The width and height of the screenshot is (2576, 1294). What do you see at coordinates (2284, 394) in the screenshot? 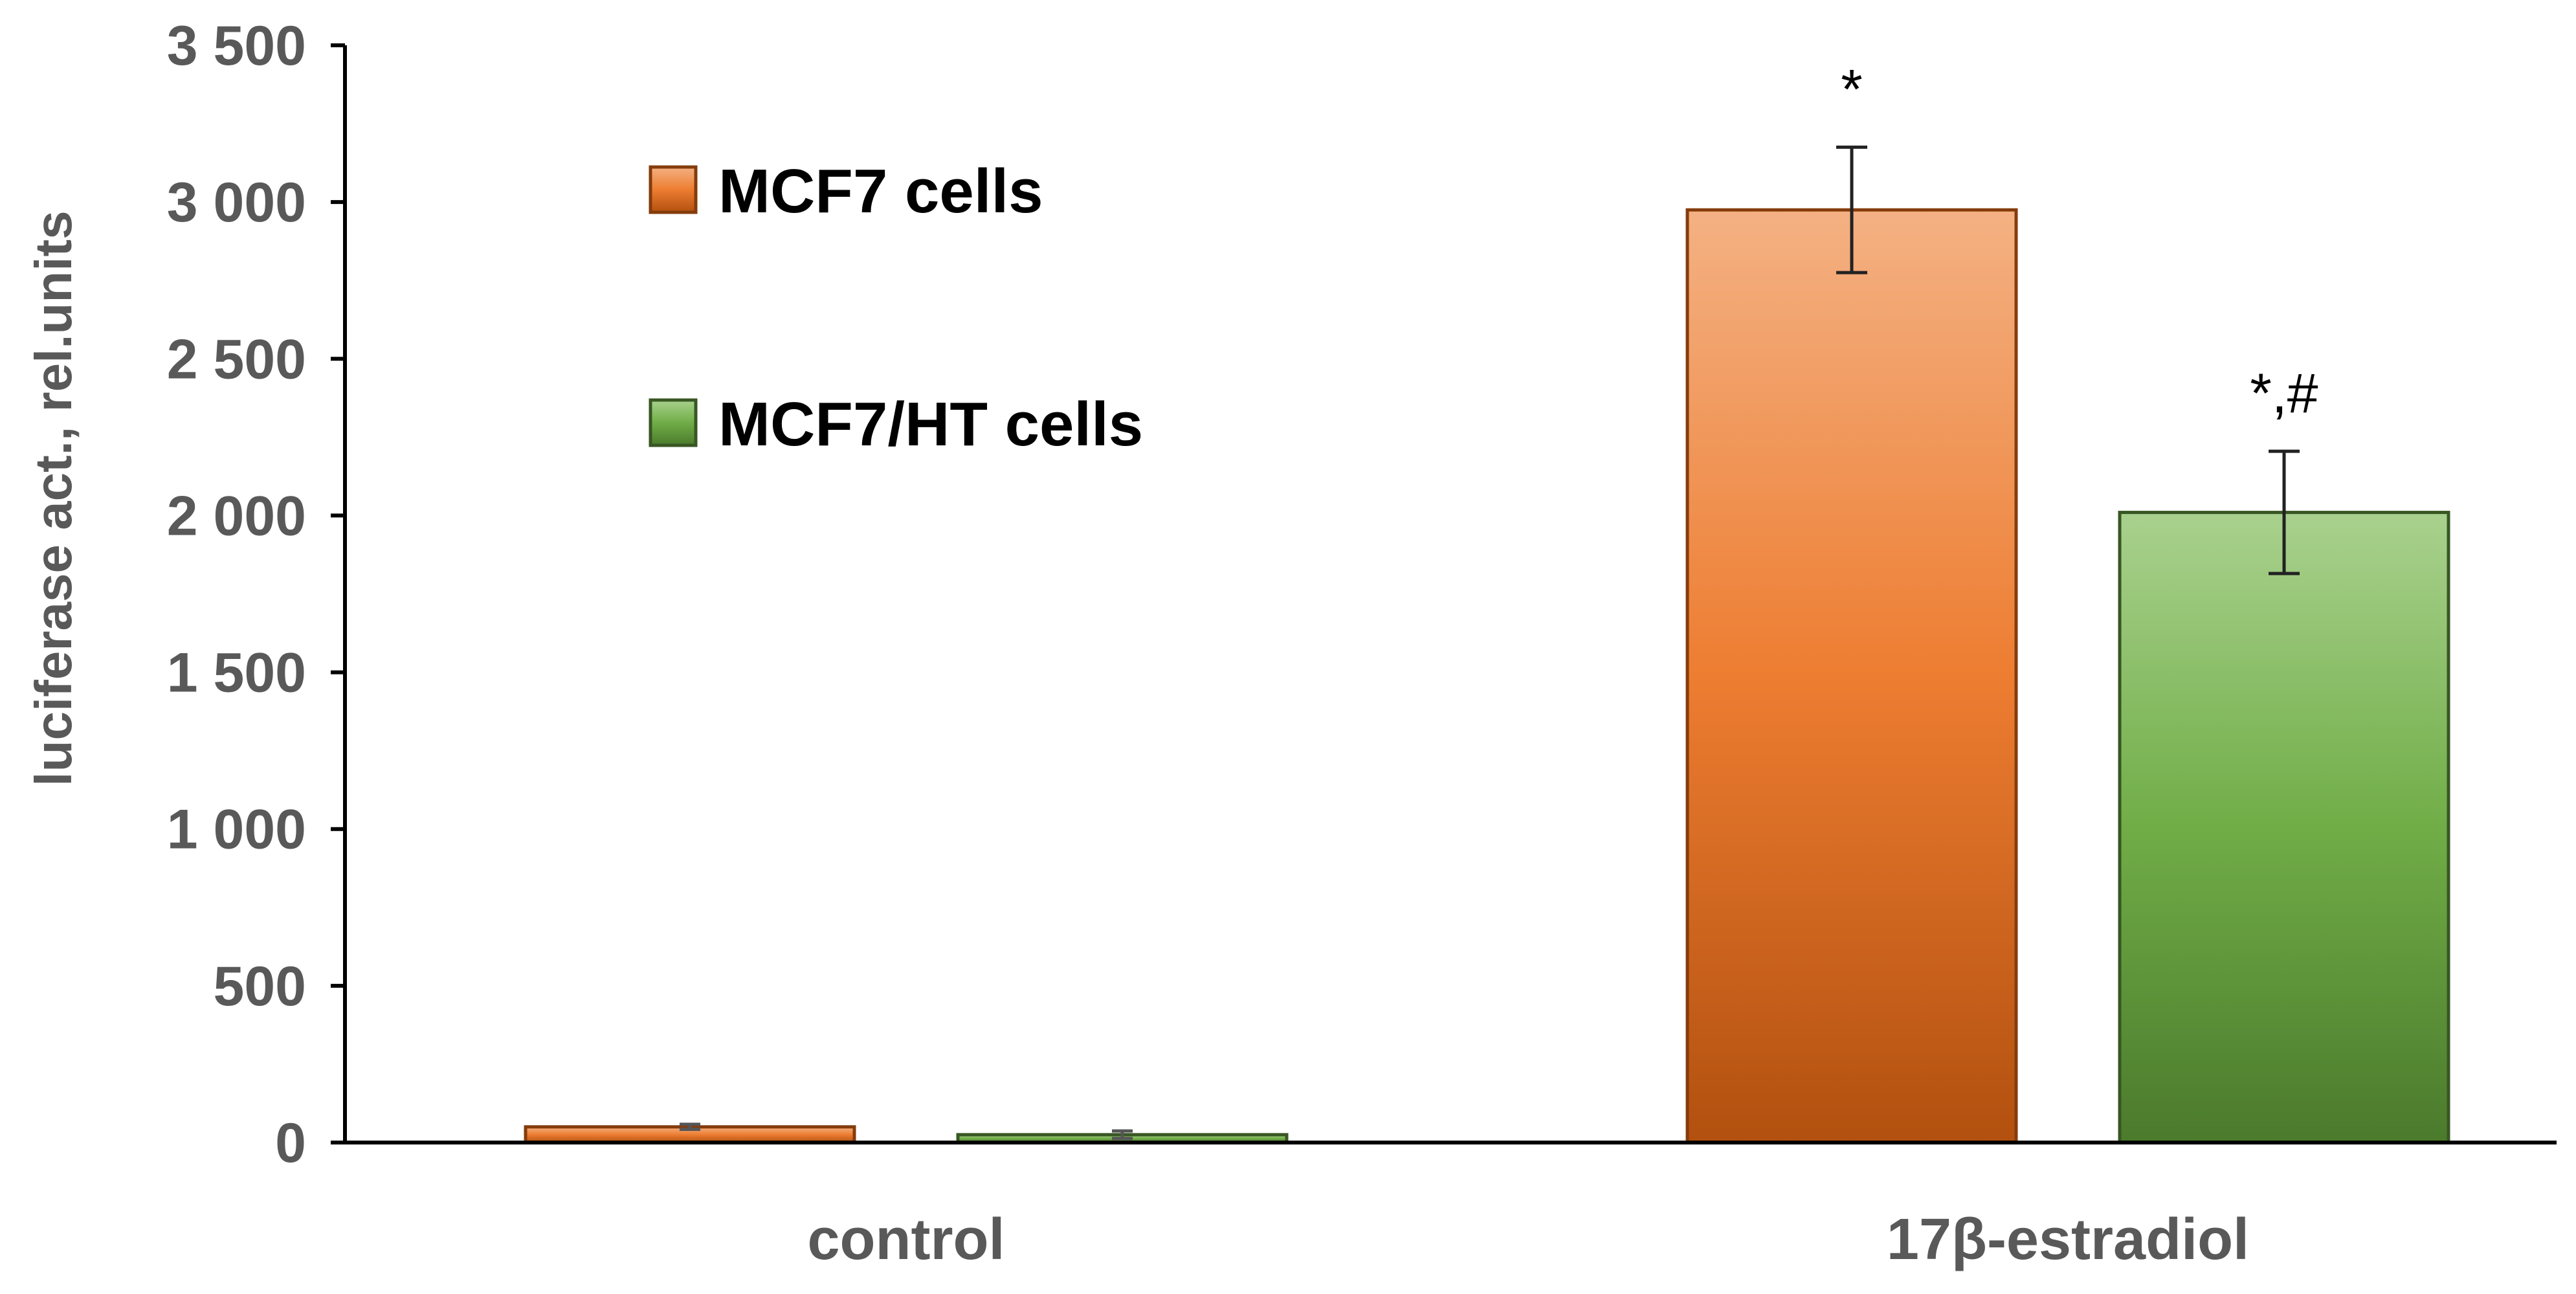
I see `significance-annotation: *,#` at bounding box center [2284, 394].